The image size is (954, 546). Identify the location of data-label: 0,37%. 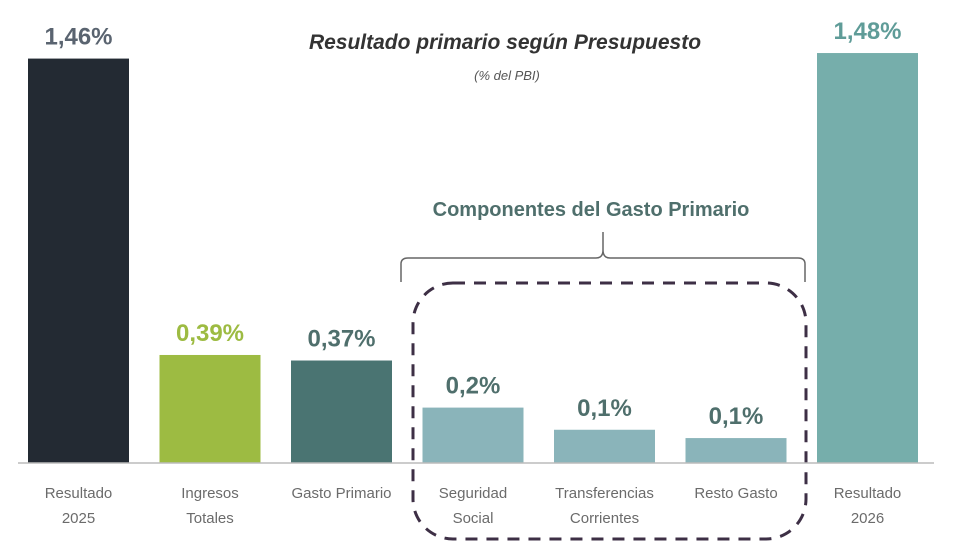
(341, 339).